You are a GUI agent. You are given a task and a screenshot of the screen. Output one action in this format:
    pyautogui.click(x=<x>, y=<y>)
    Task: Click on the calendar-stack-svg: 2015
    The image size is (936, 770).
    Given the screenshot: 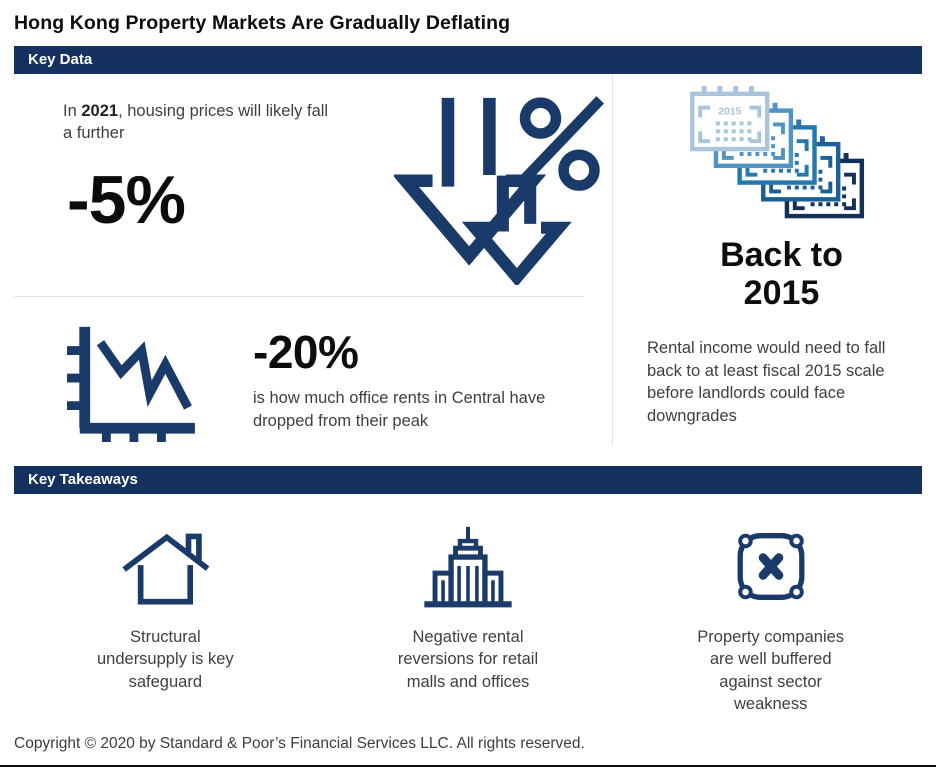 What is the action you would take?
    pyautogui.click(x=776, y=152)
    